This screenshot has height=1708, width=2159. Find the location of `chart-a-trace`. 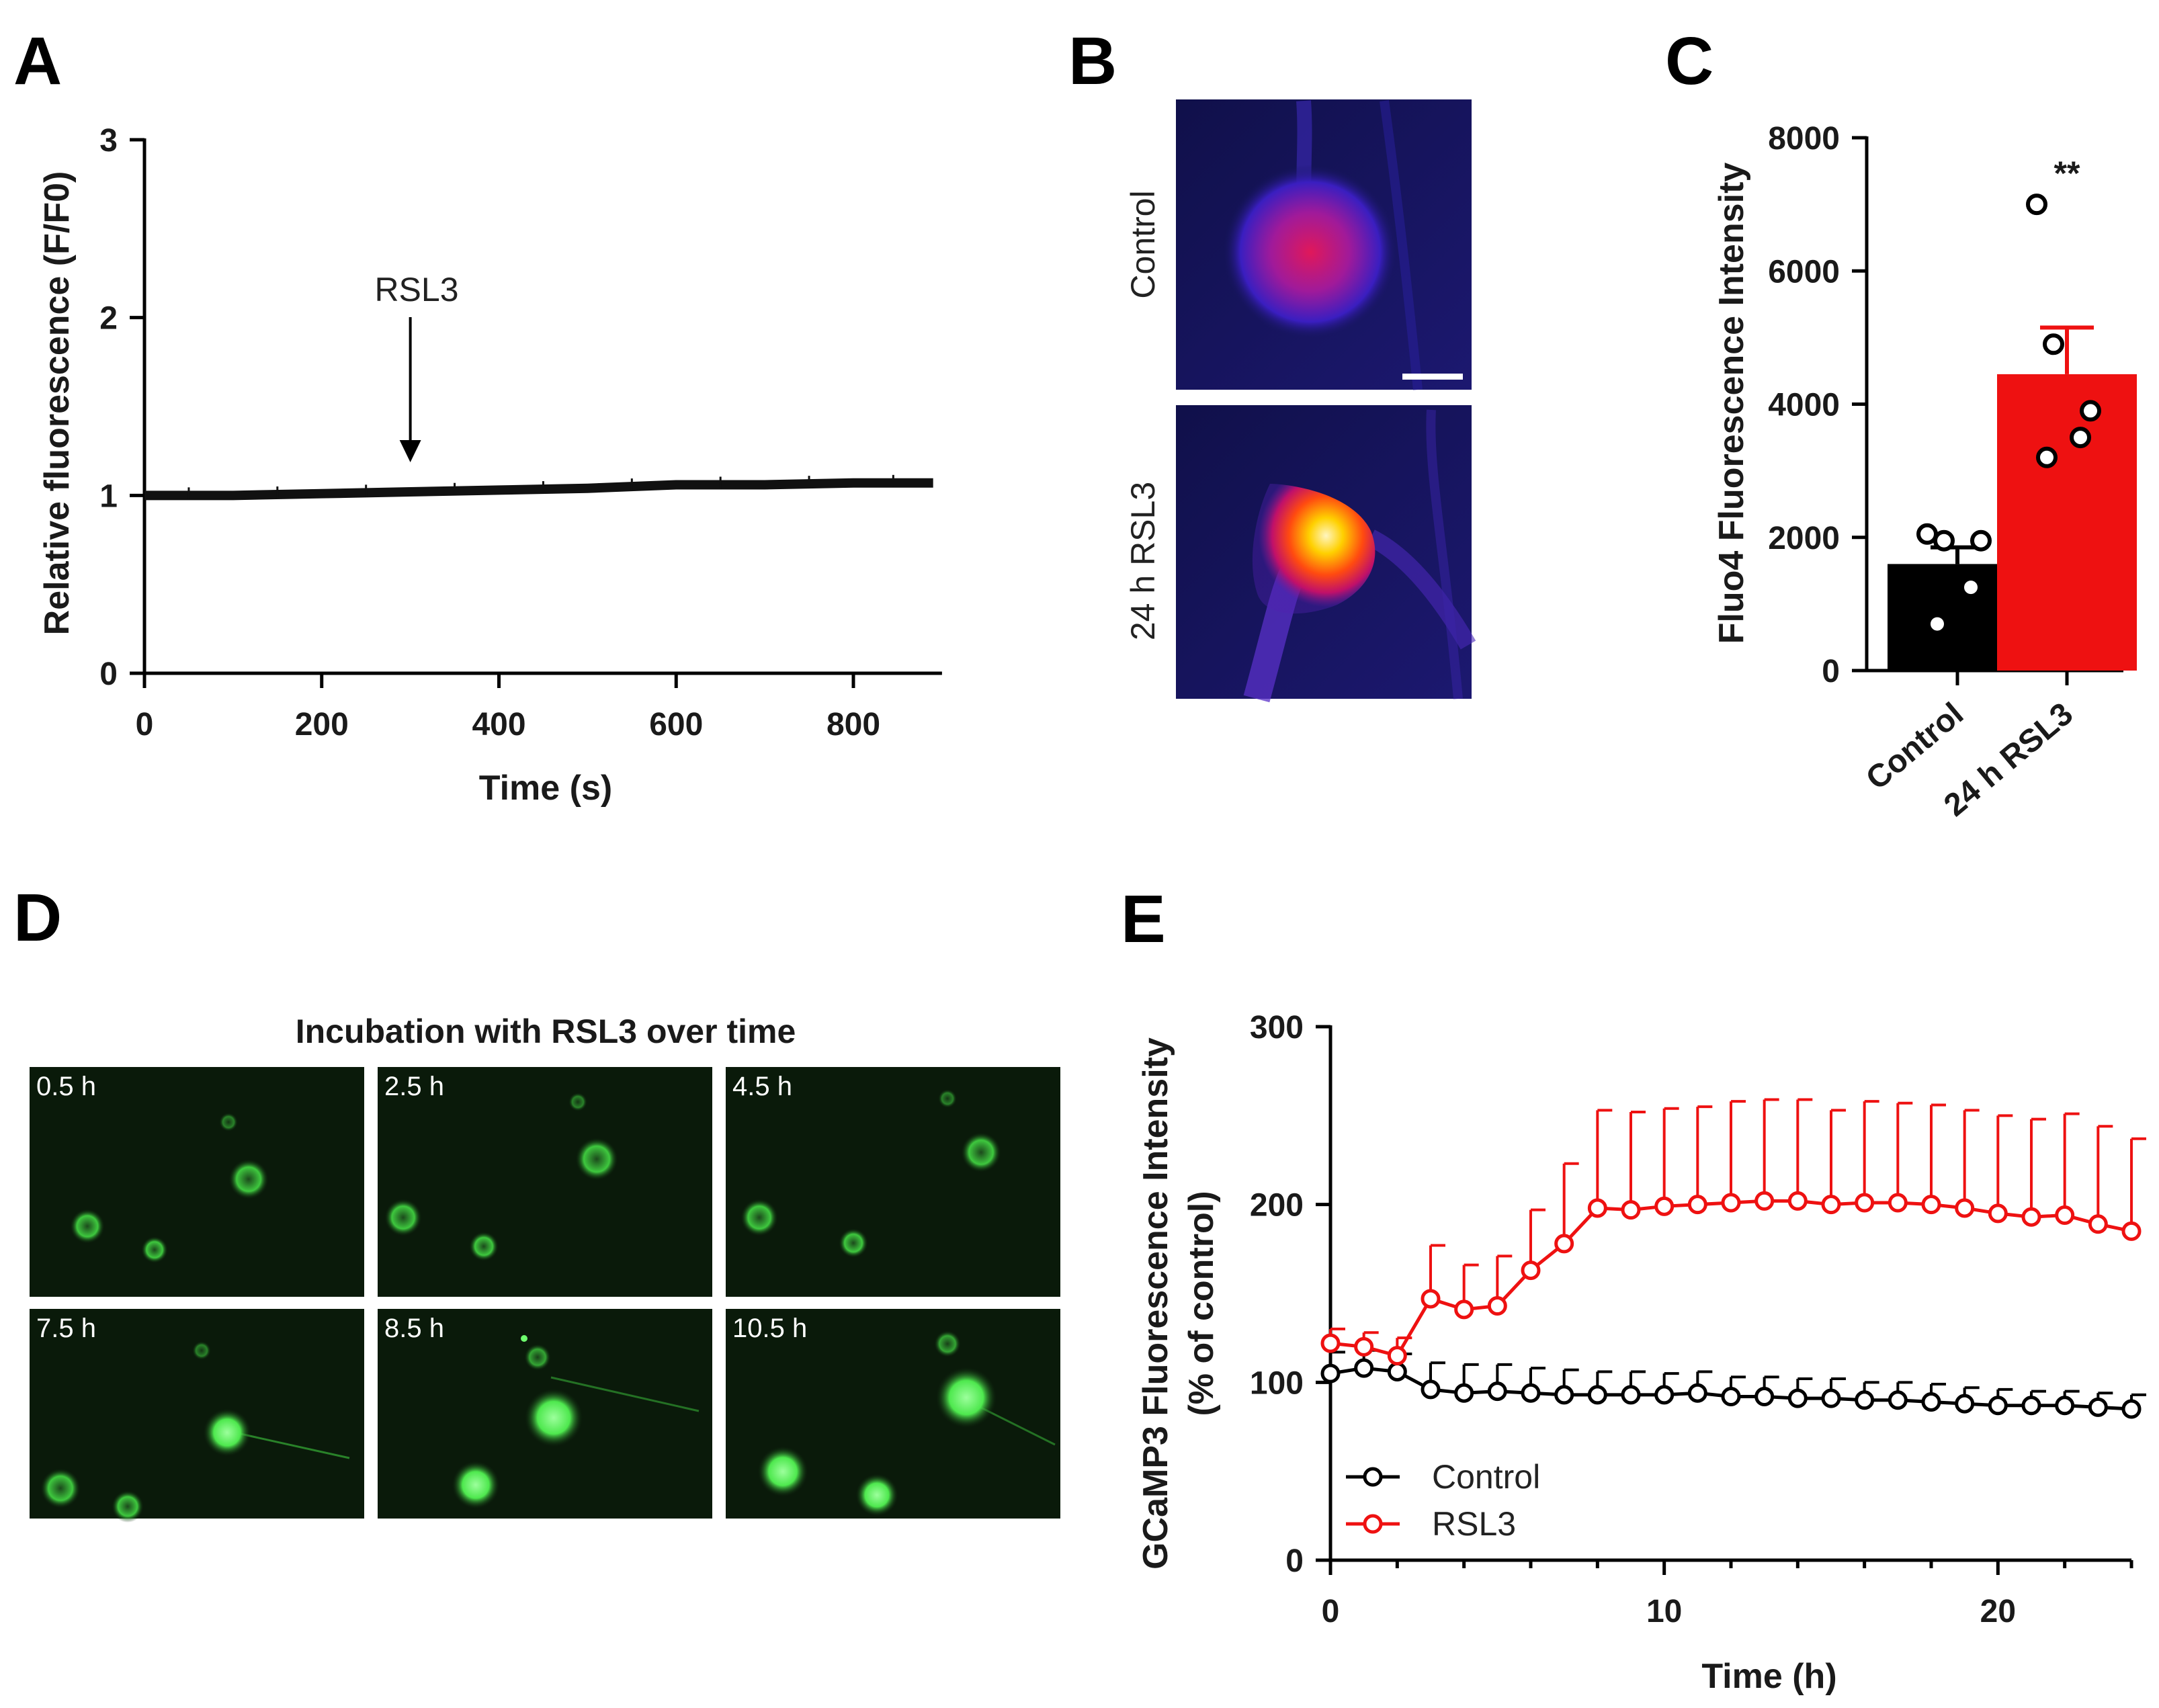

chart-a-trace is located at coordinates (538, 489).